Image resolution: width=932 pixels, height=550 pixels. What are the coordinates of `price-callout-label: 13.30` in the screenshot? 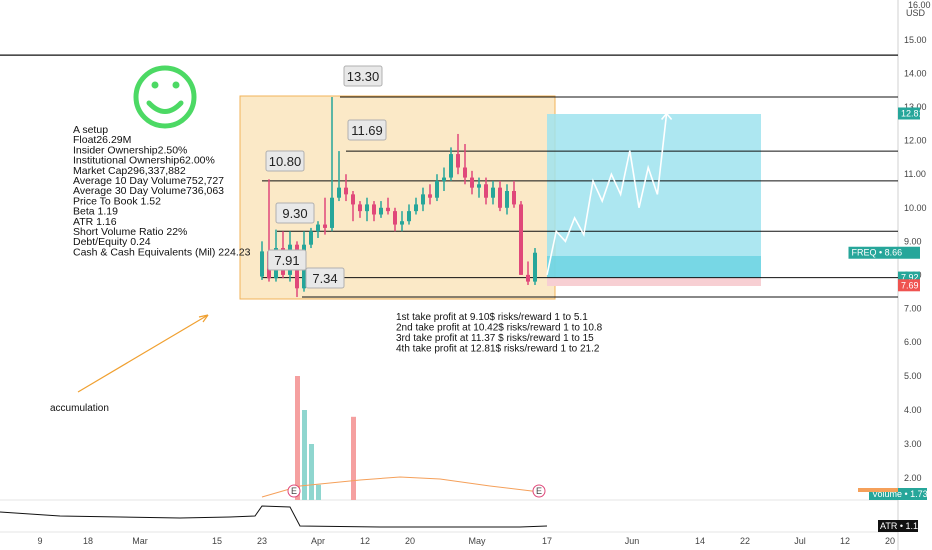 It's located at (363, 76).